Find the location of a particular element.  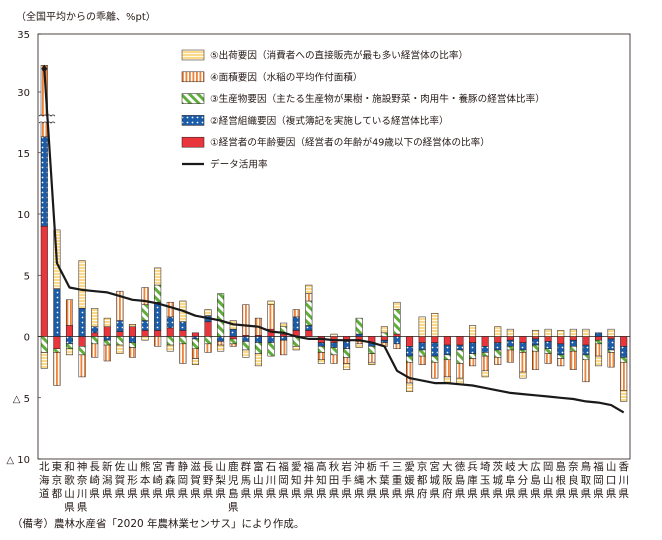

x-tick-label: 京都府 is located at coordinates (422, 480).